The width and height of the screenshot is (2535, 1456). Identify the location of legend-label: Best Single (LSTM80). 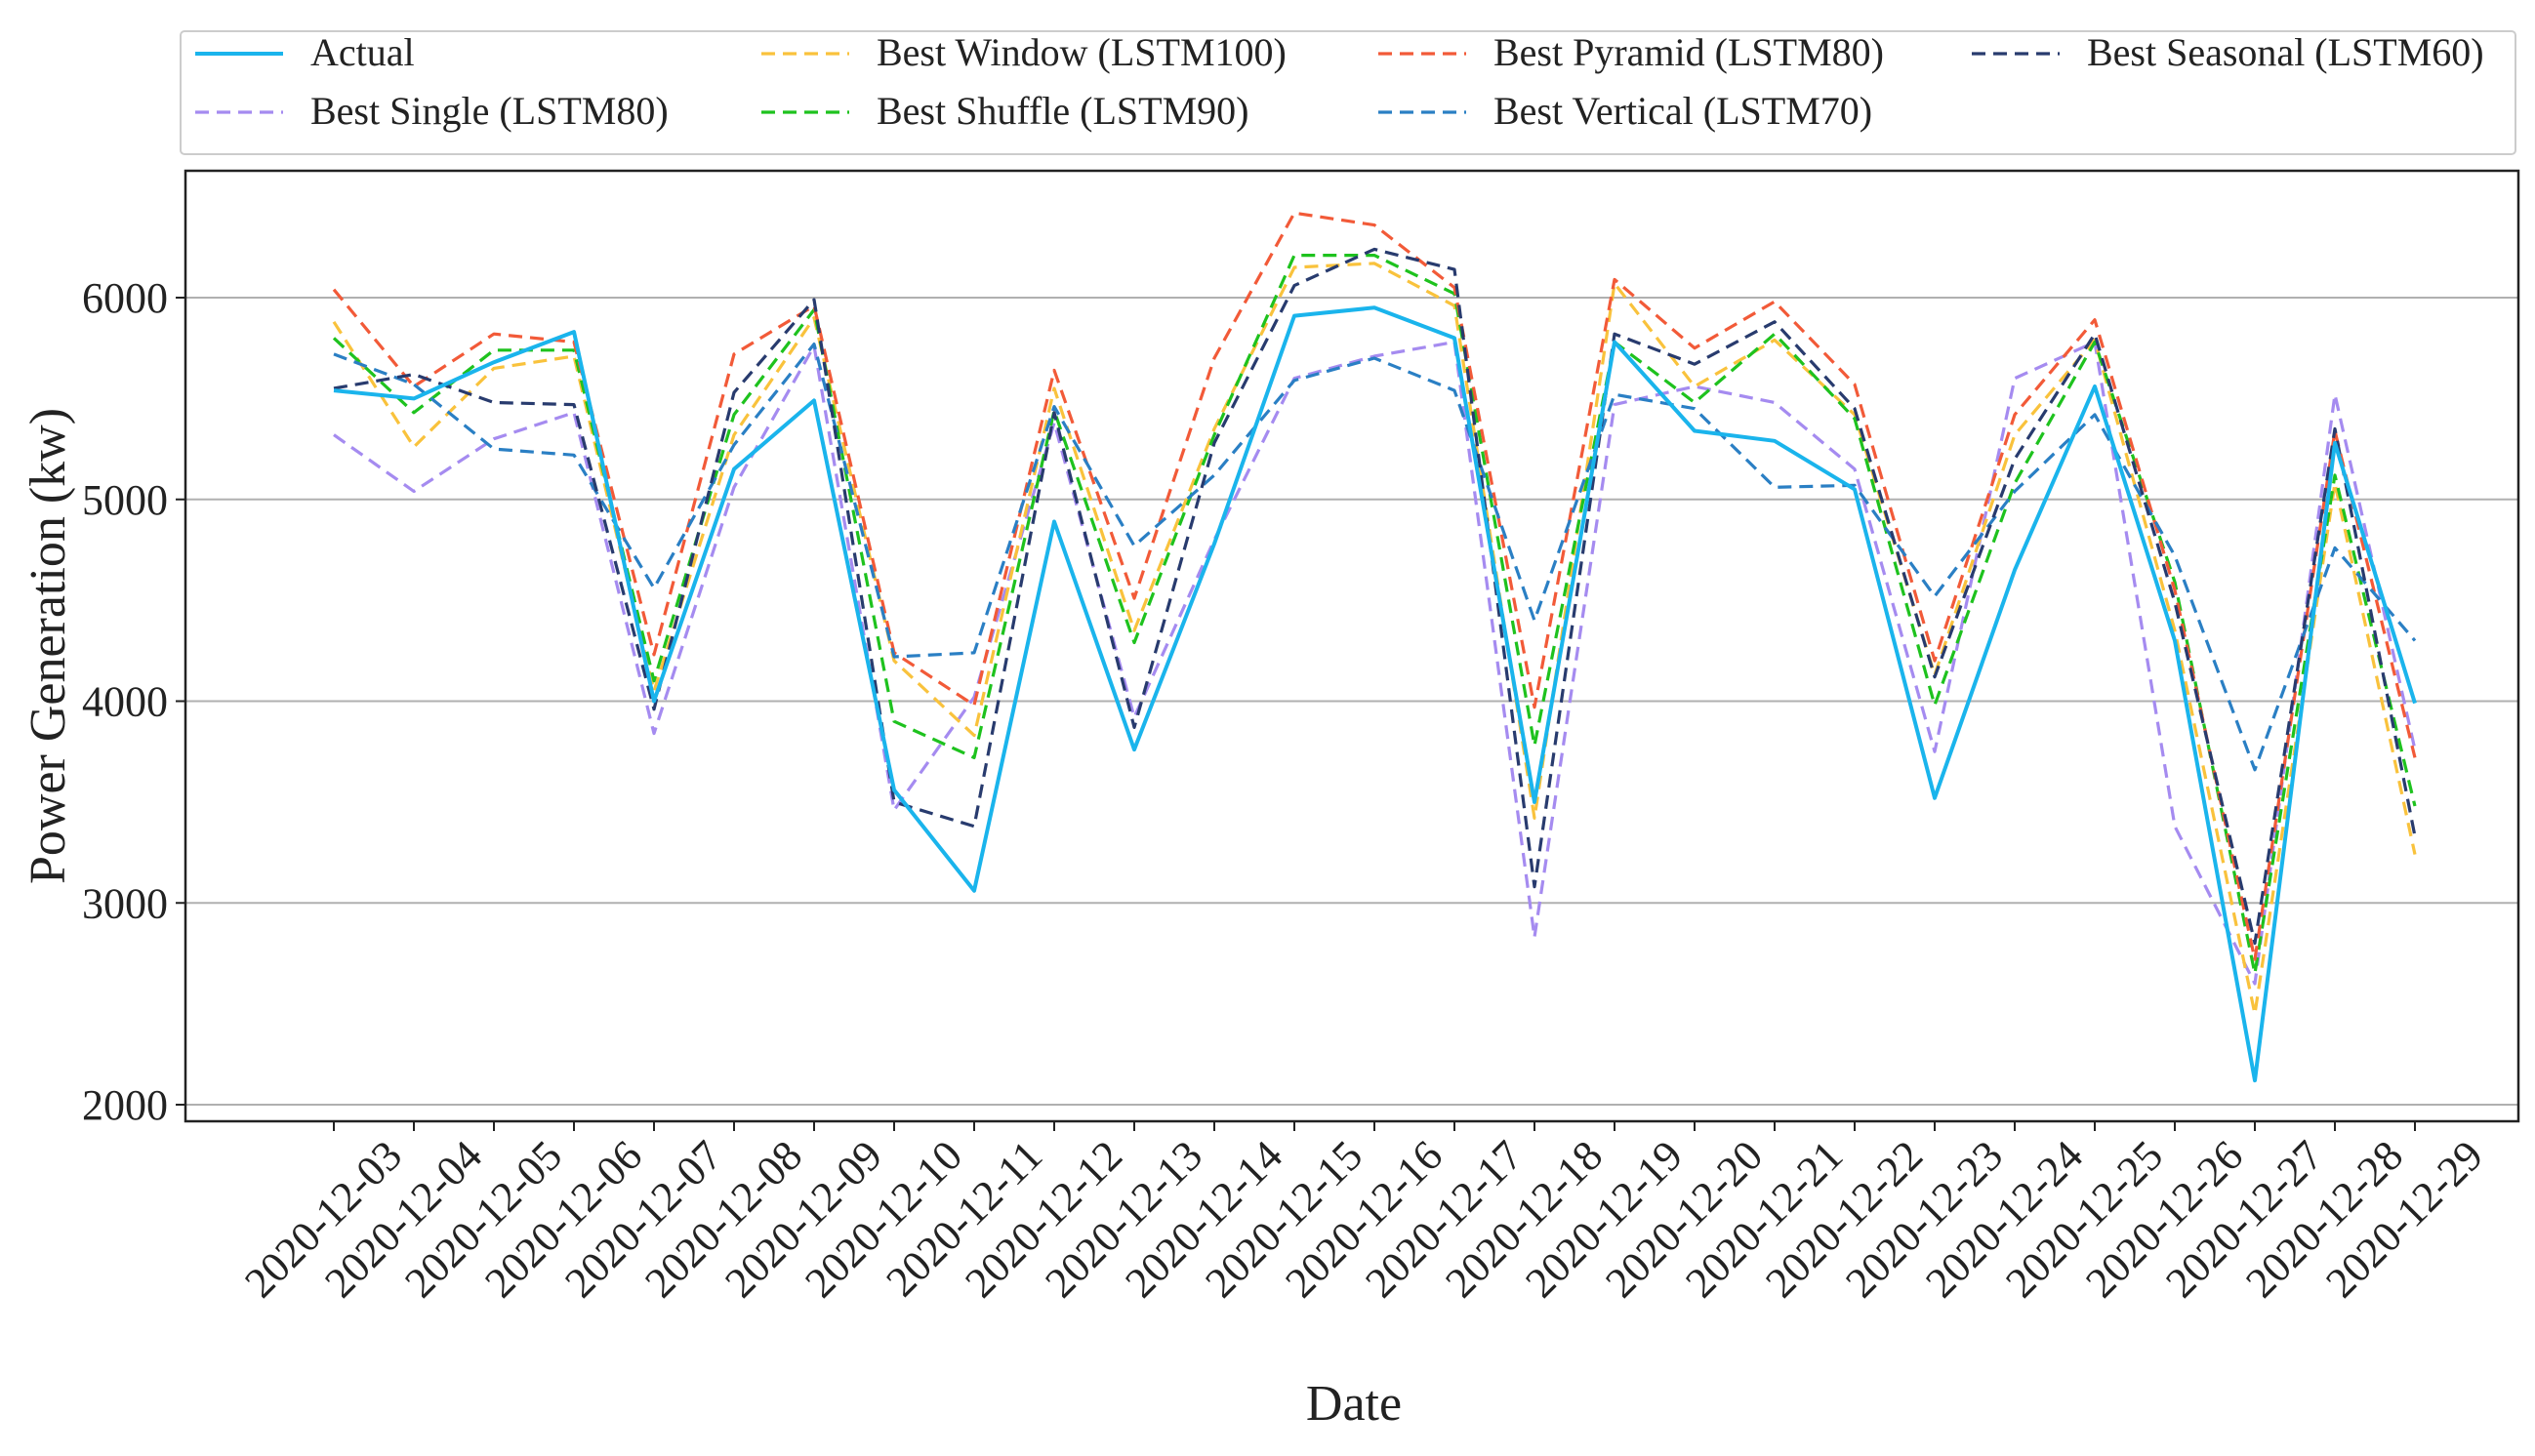
(489, 111).